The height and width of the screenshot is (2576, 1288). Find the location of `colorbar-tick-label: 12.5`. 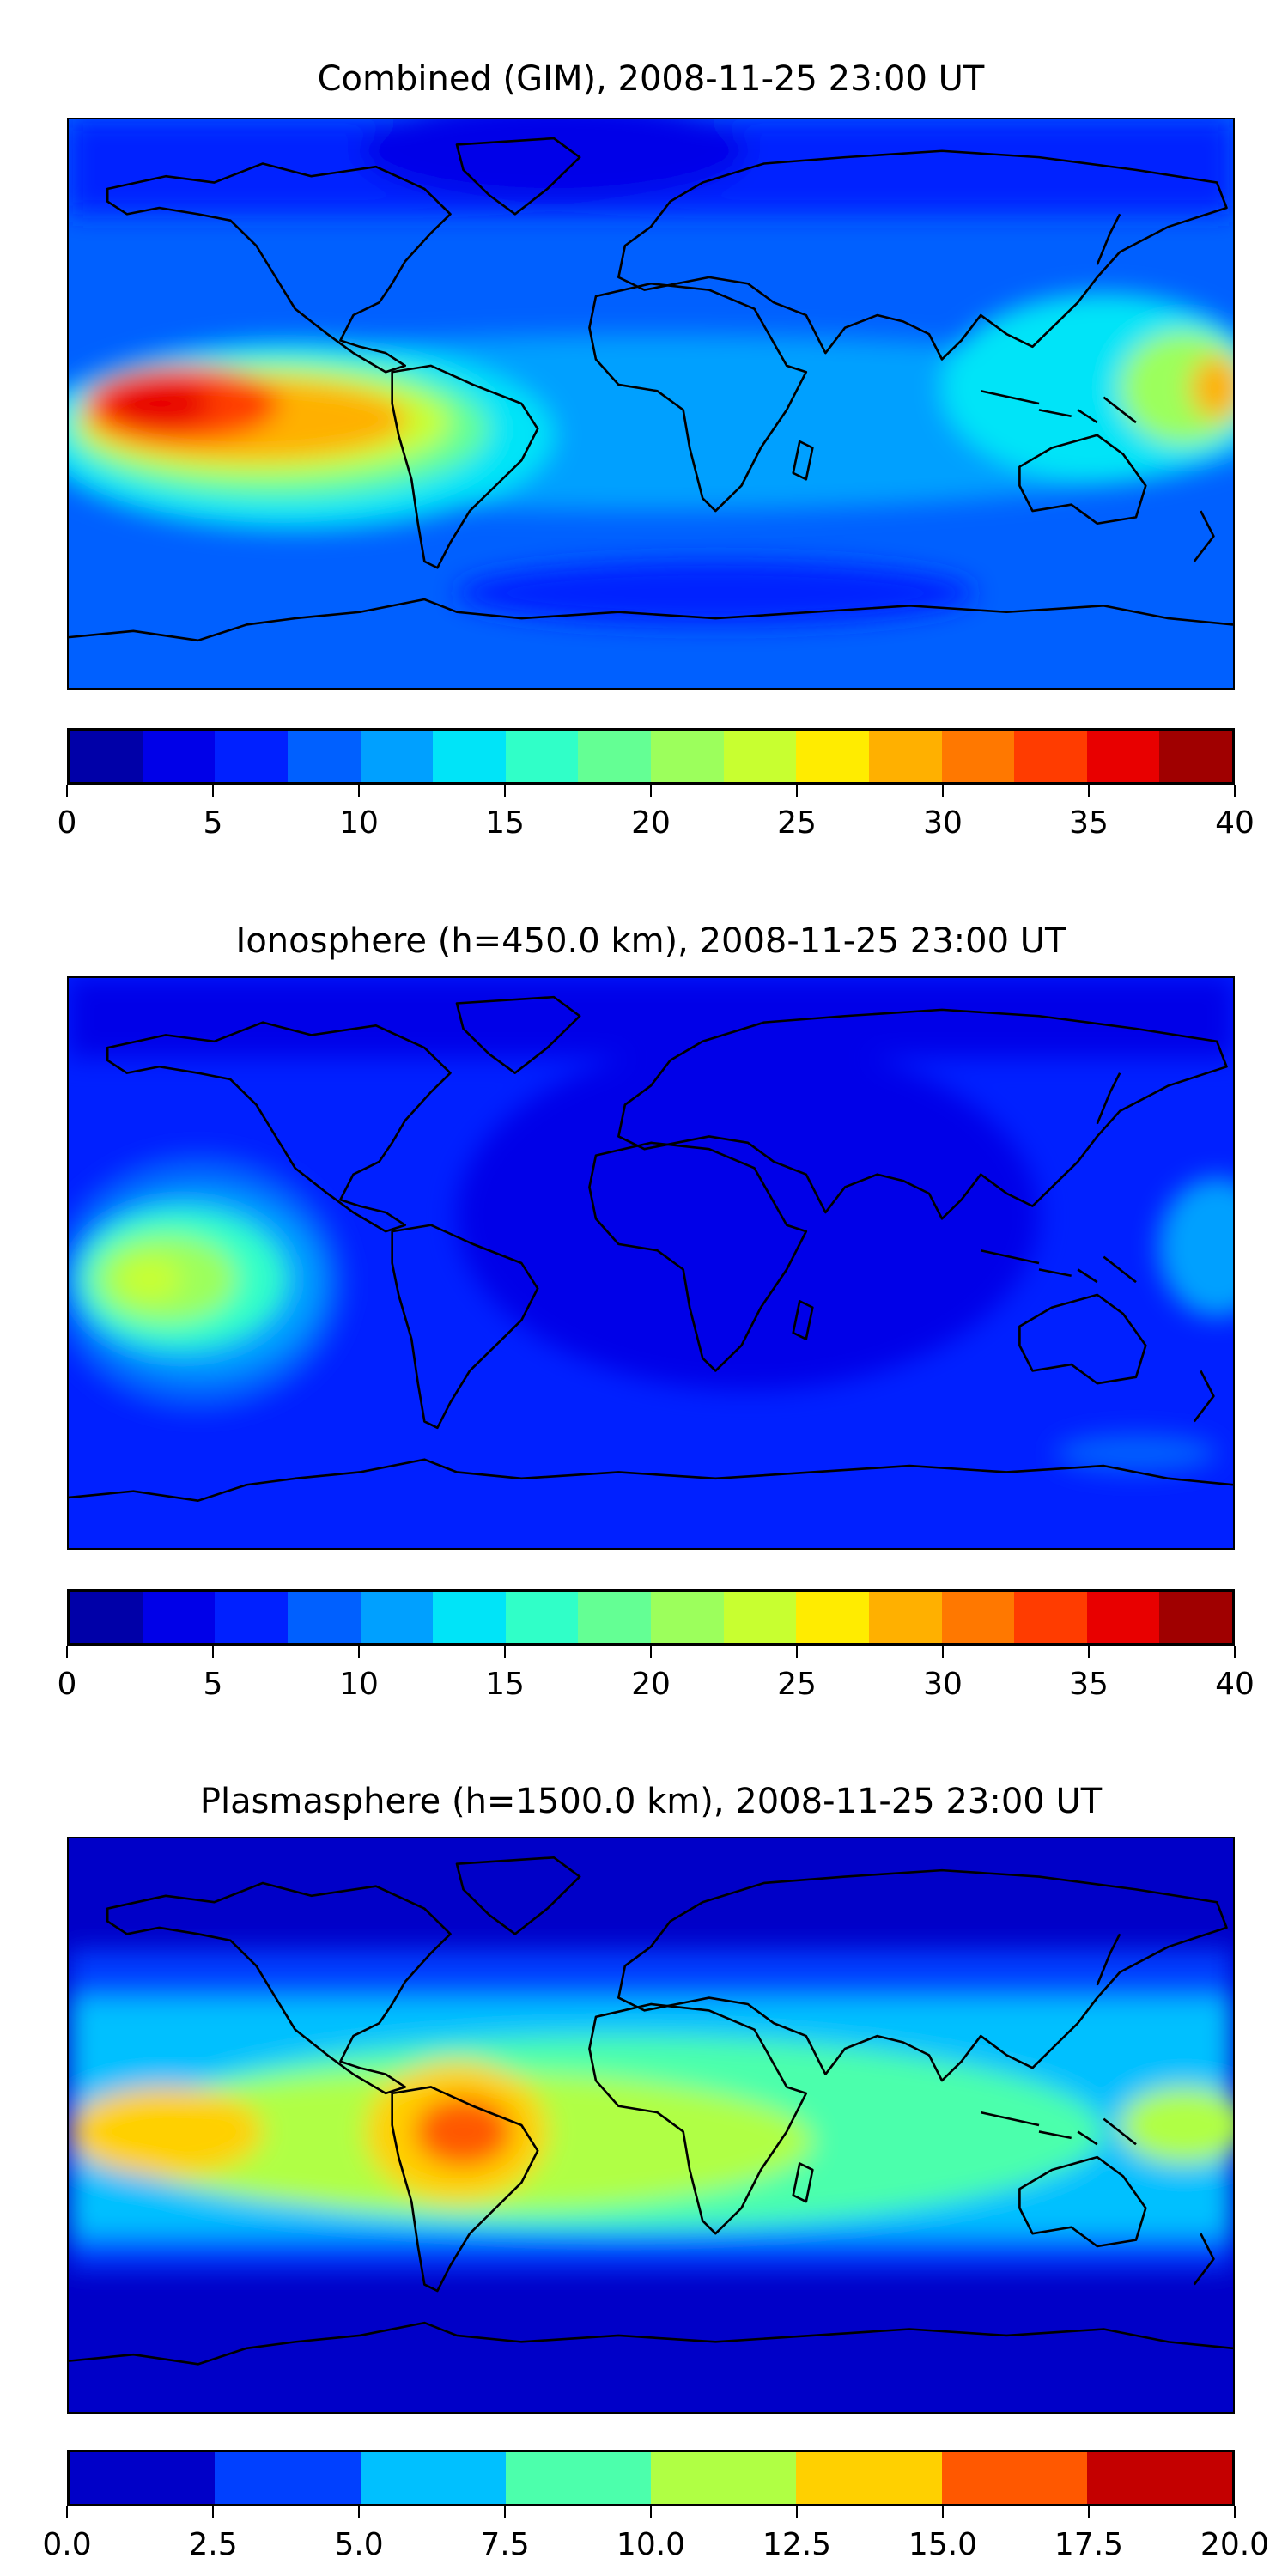

colorbar-tick-label: 12.5 is located at coordinates (797, 2544).